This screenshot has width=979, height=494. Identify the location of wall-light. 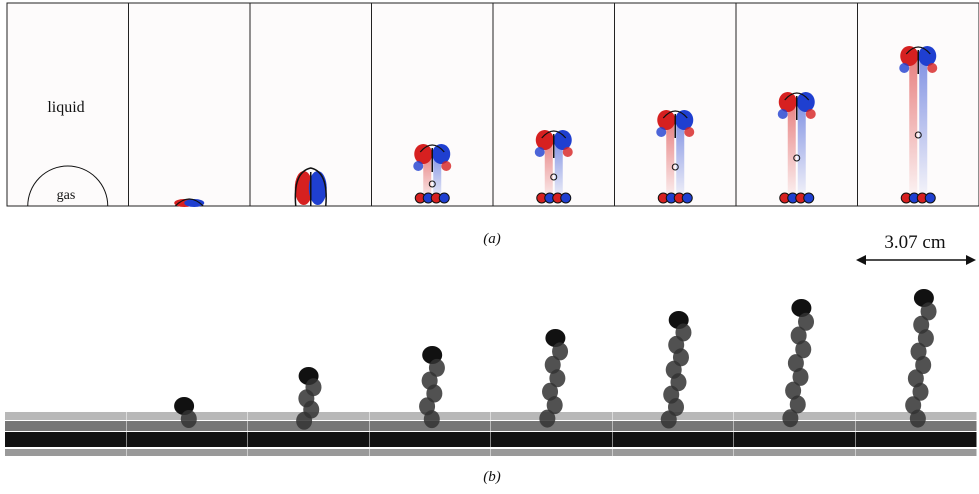
(65, 416).